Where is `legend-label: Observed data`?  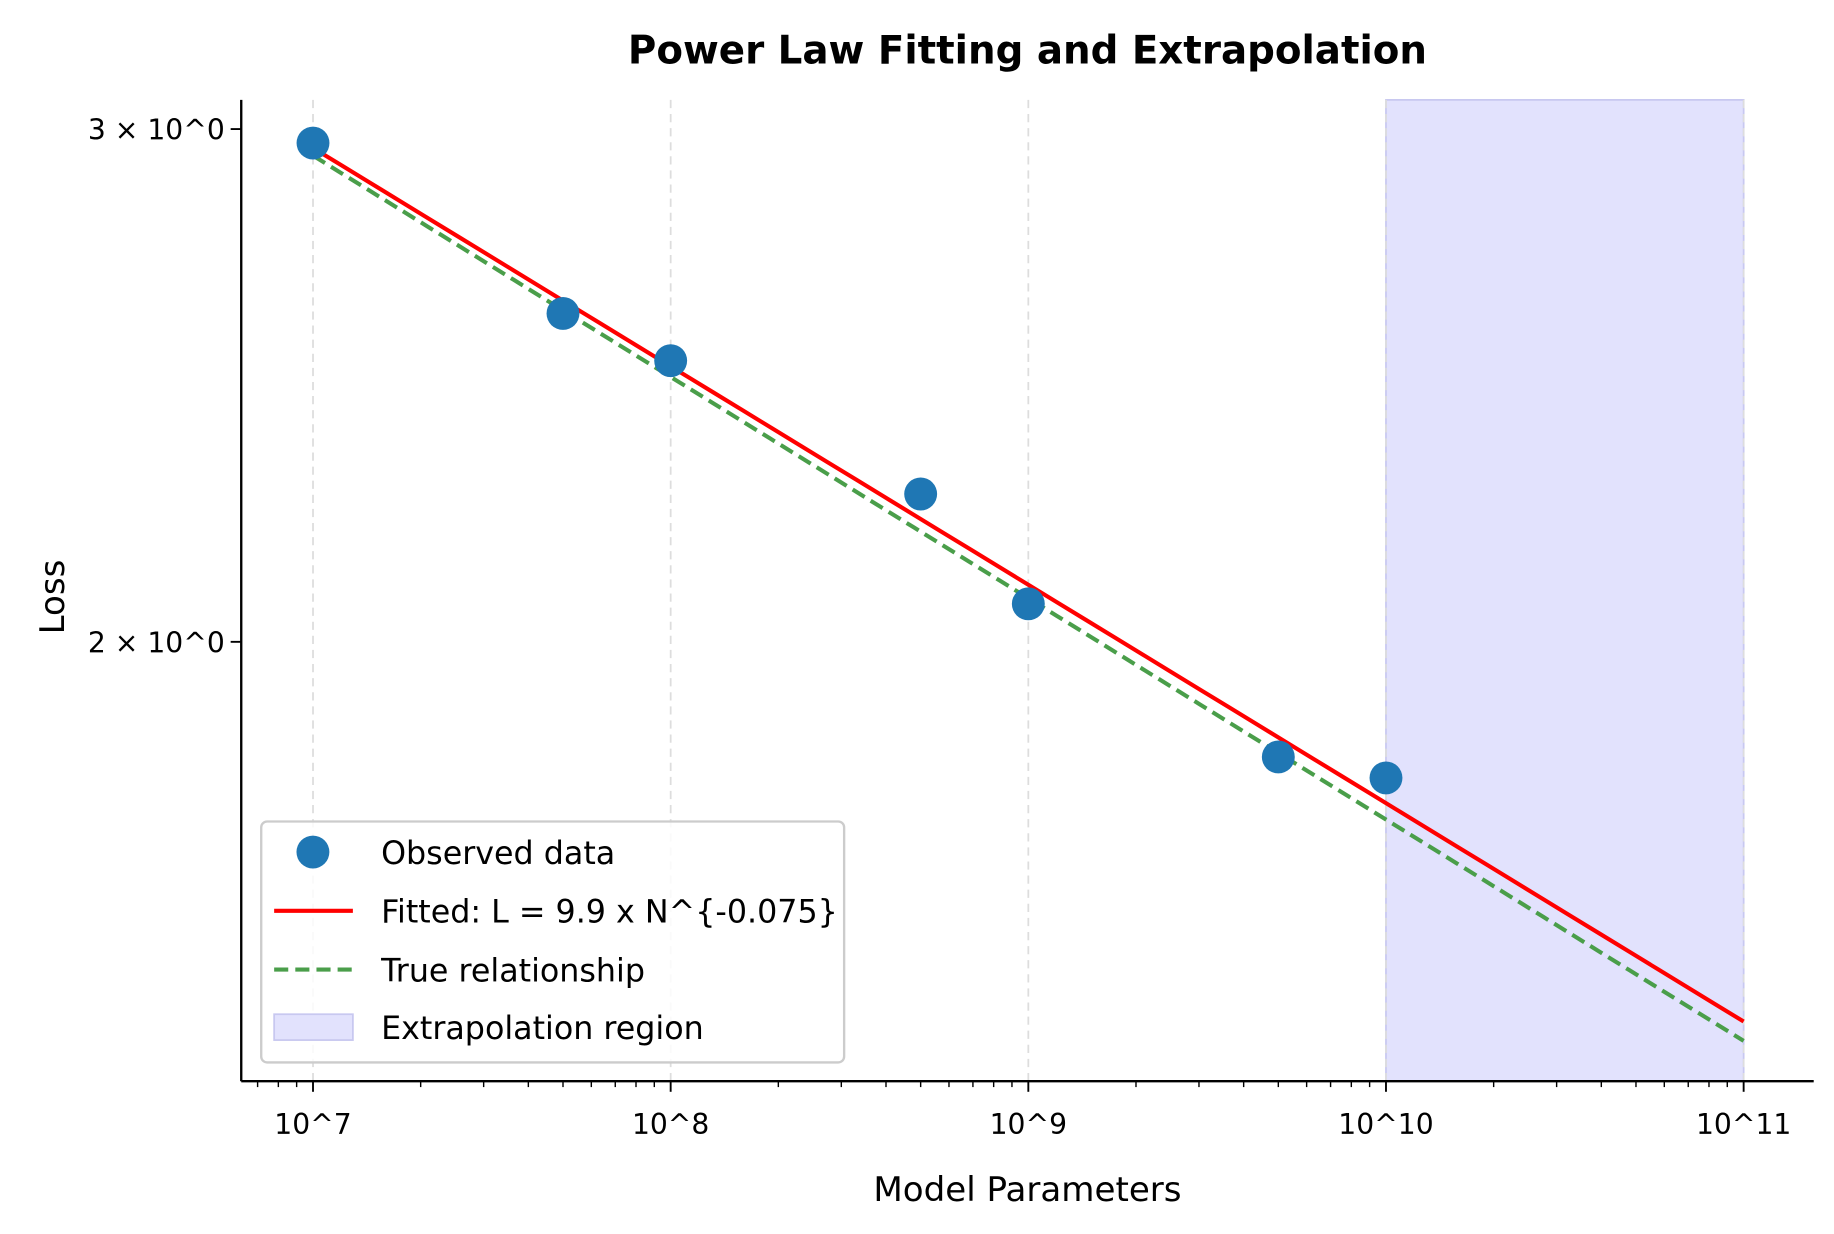
legend-label: Observed data is located at coordinates (498, 854).